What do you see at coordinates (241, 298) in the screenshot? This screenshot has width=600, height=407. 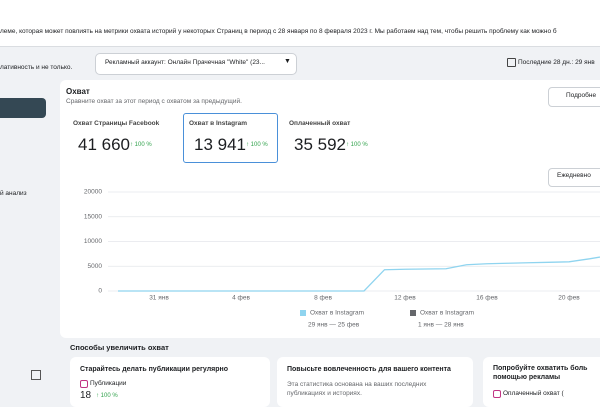 I see `x-tick-label: 4 фев` at bounding box center [241, 298].